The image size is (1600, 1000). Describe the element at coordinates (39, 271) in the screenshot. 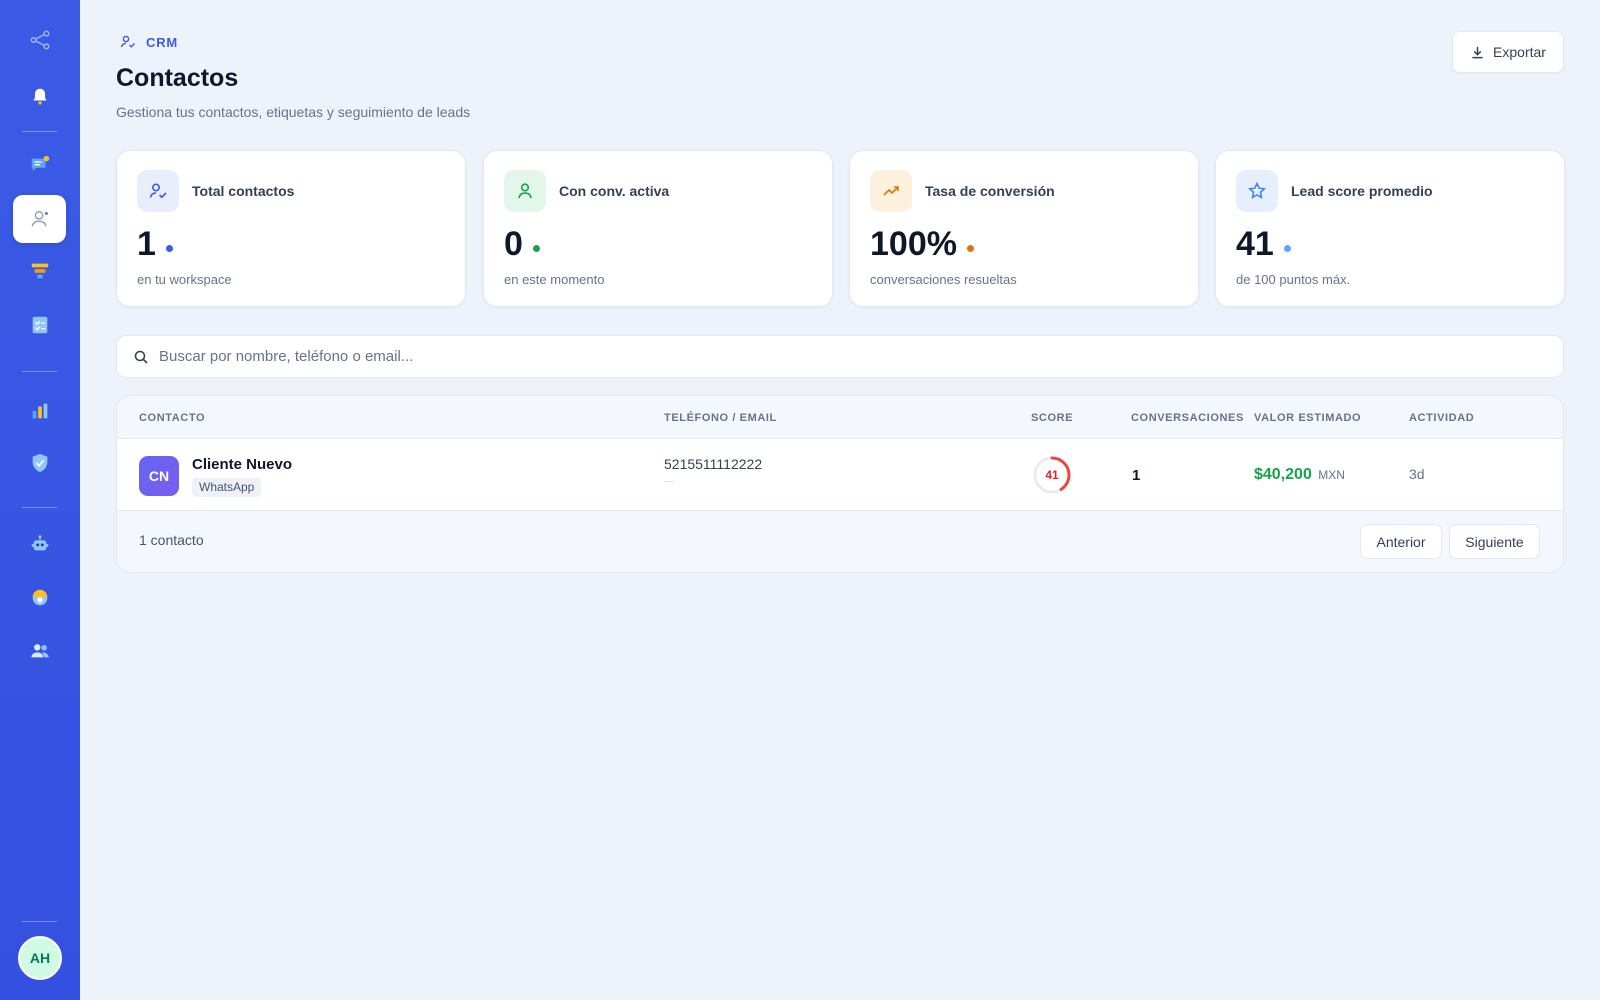

I see `funnel-icon` at that location.